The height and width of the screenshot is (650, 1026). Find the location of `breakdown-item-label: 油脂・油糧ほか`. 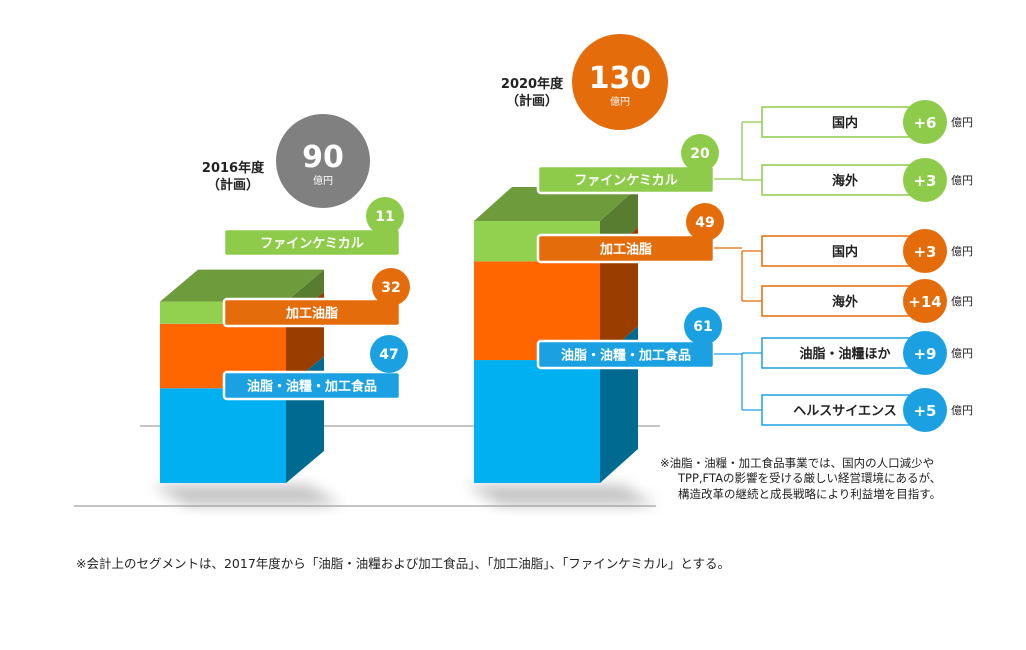

breakdown-item-label: 油脂・油糧ほか is located at coordinates (844, 354).